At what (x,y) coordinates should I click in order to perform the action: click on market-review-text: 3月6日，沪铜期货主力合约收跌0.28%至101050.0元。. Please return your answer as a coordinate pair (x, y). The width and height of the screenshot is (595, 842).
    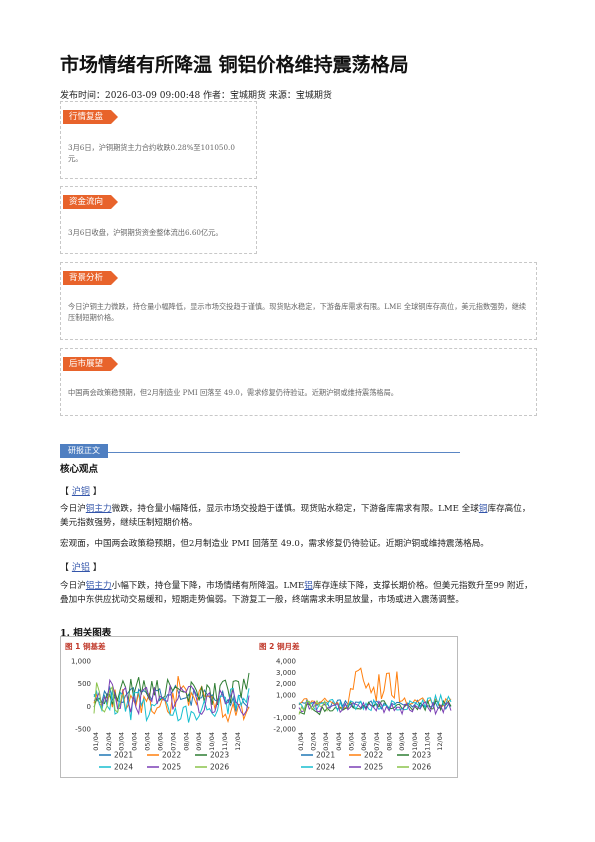
    Looking at the image, I should click on (151, 153).